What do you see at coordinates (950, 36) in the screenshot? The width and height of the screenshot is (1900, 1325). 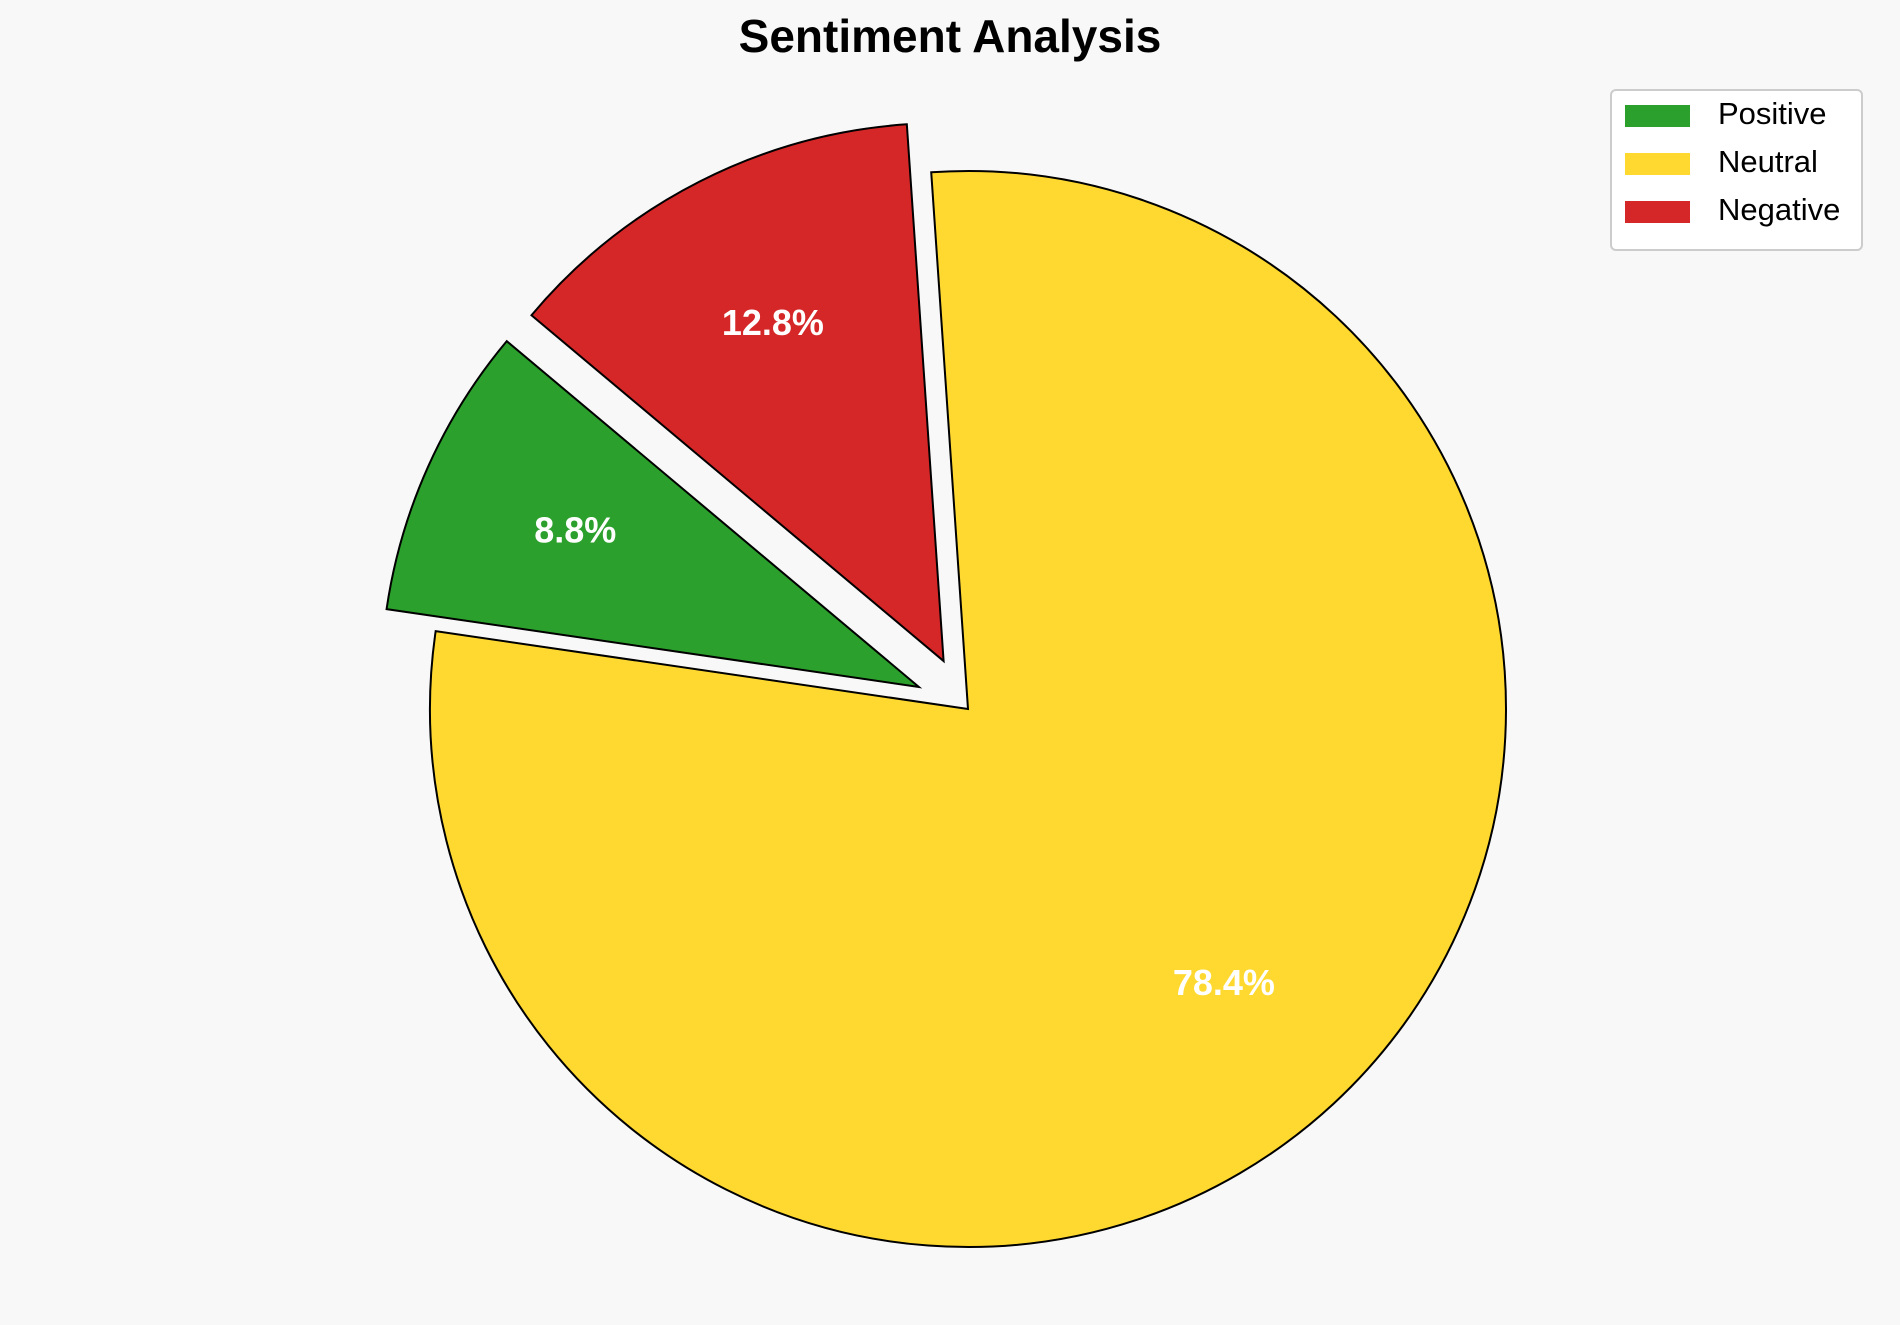 I see `chart-title: Sentiment Analysis` at bounding box center [950, 36].